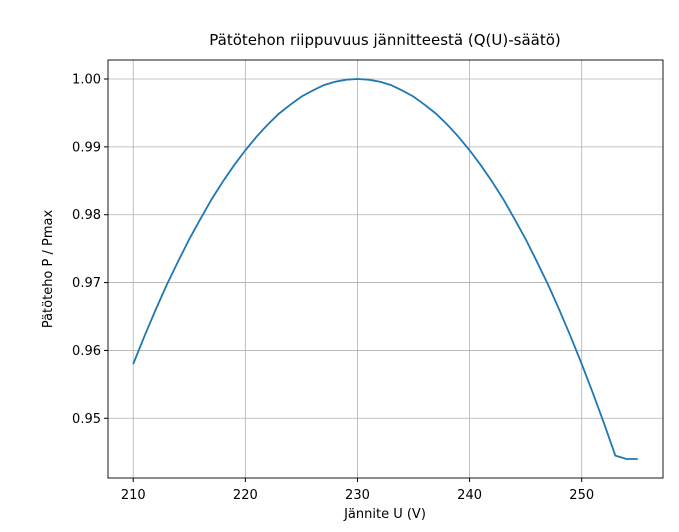 This screenshot has height=532, width=679. What do you see at coordinates (245, 495) in the screenshot?
I see `x-tick-label: 220` at bounding box center [245, 495].